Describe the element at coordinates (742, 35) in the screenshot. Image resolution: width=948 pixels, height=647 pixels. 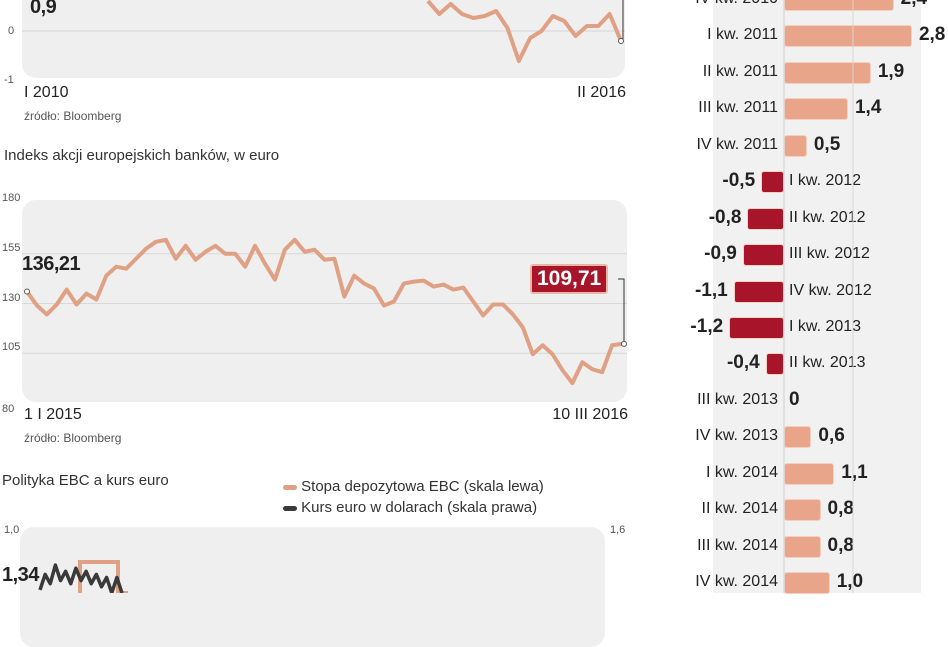
I see `bar-category-label: I kw. 2011` at that location.